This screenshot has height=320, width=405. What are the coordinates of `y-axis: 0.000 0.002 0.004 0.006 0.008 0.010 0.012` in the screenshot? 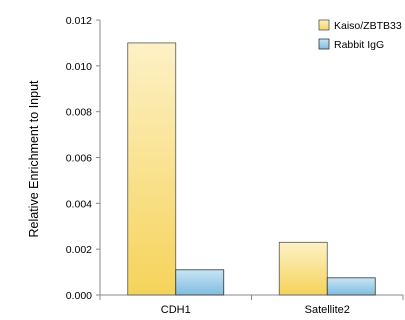 It's located at (83, 158).